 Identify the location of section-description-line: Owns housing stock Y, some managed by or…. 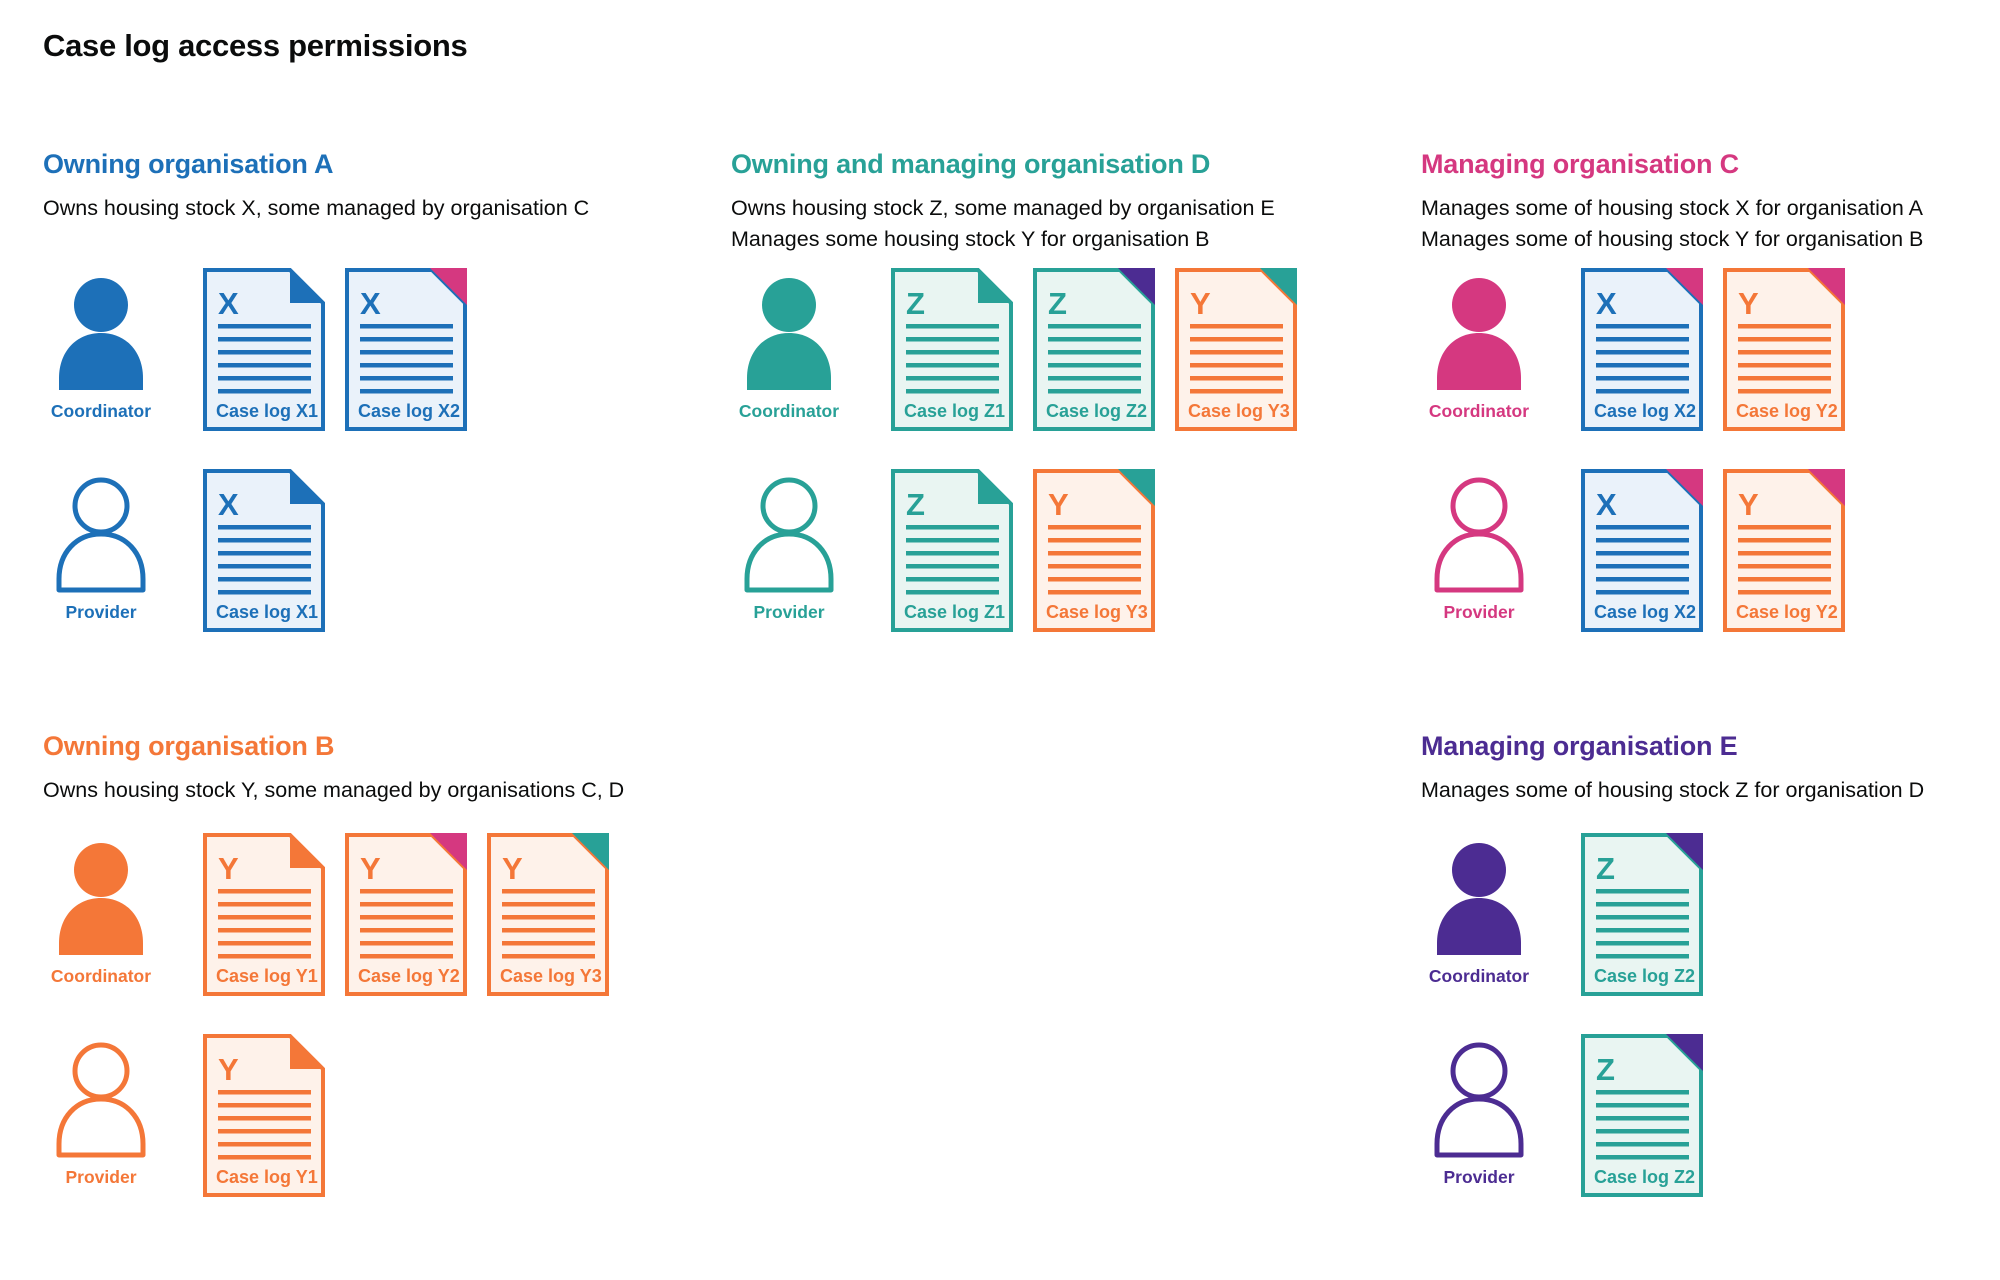
(334, 790).